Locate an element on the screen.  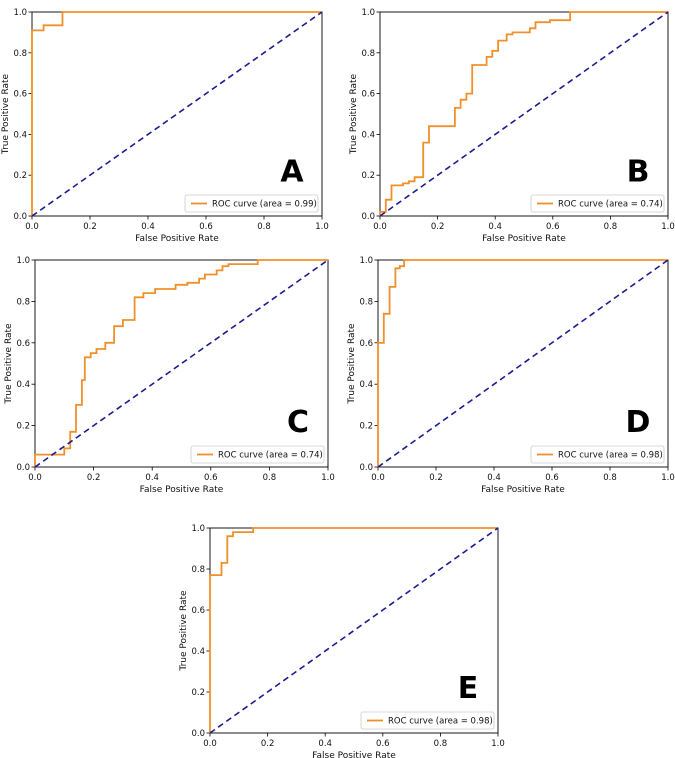
panel-label: A is located at coordinates (292, 171).